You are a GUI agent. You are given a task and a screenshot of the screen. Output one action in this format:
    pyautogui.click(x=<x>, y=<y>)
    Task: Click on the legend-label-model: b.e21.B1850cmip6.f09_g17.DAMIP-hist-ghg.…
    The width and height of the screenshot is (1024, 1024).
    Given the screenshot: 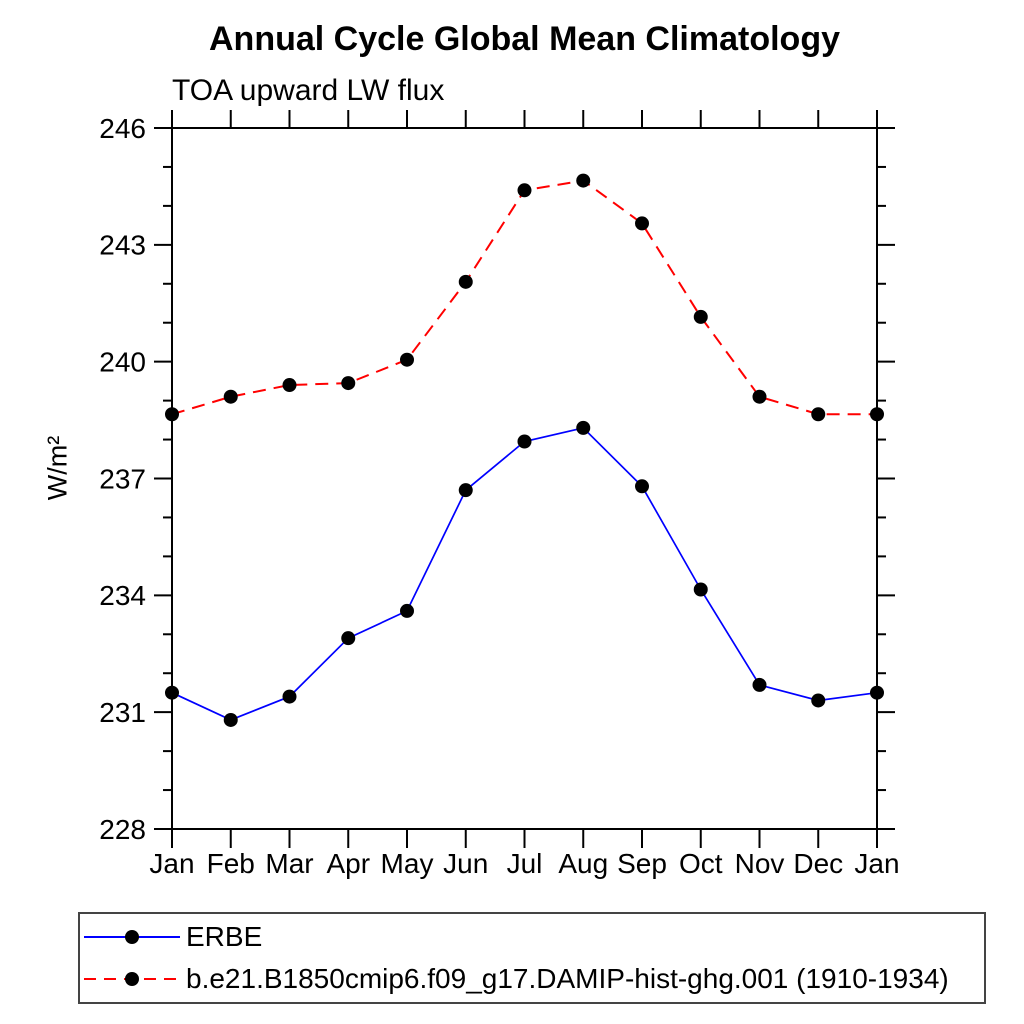 What is the action you would take?
    pyautogui.click(x=567, y=979)
    